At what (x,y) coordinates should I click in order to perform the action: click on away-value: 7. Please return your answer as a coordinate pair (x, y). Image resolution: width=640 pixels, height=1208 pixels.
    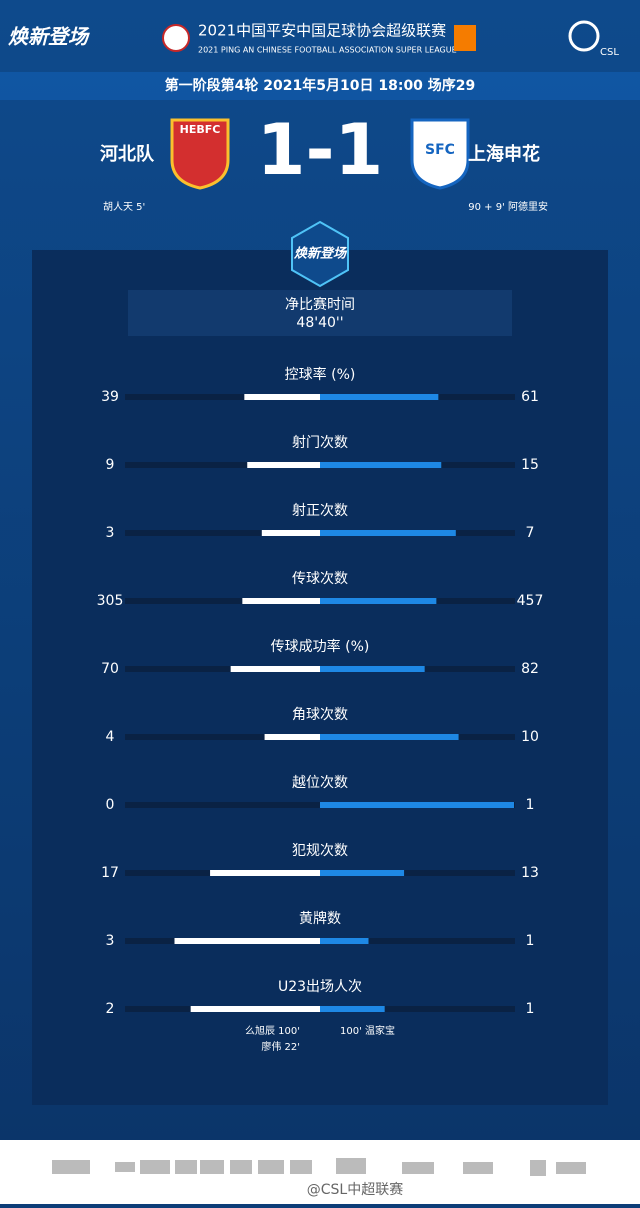
    Looking at the image, I should click on (530, 533).